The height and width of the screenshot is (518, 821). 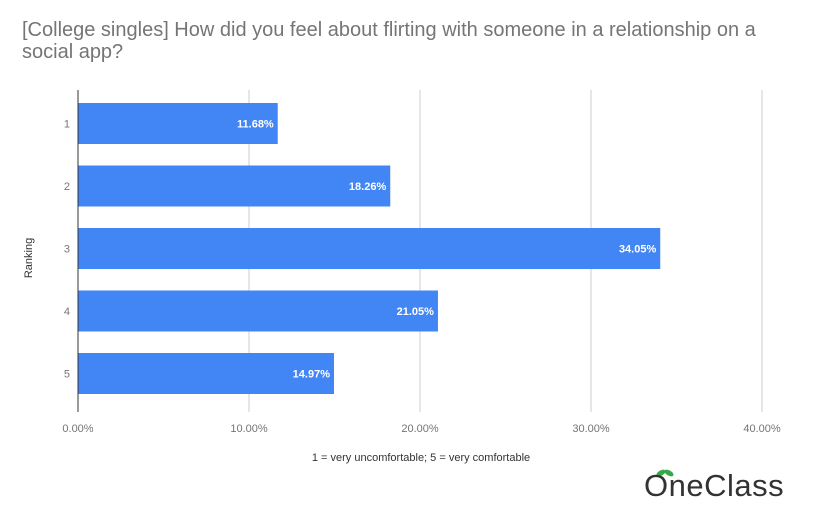 What do you see at coordinates (312, 375) in the screenshot?
I see `bar-value-label: 14.97%` at bounding box center [312, 375].